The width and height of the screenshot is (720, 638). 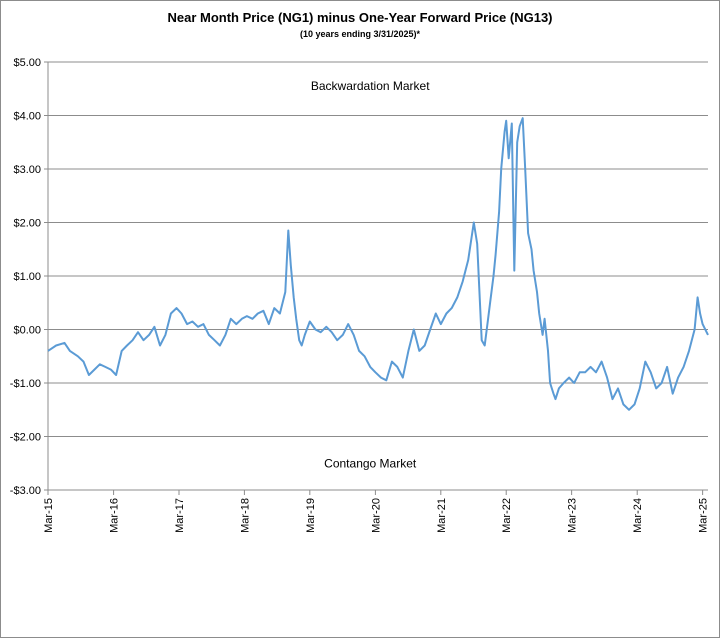 What do you see at coordinates (370, 86) in the screenshot?
I see `annotation-label: Backwardation Market` at bounding box center [370, 86].